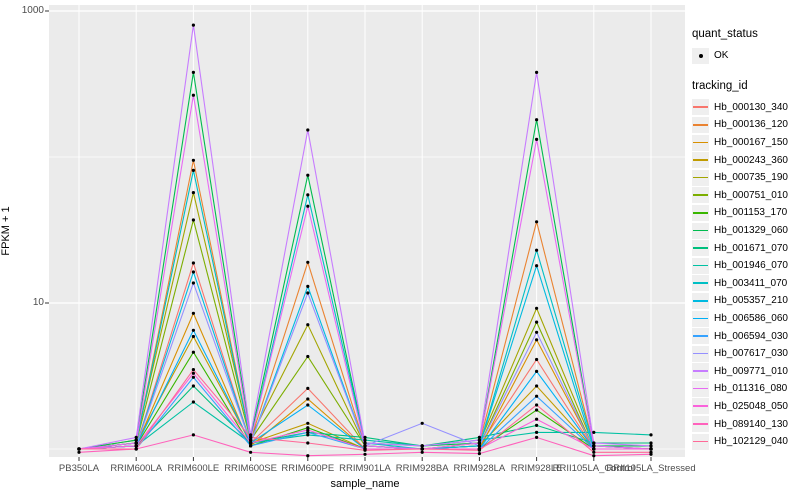 Image resolution: width=800 pixels, height=500 pixels. Describe the element at coordinates (720, 85) in the screenshot. I see `legend-tracking-title: tracking_id` at that location.